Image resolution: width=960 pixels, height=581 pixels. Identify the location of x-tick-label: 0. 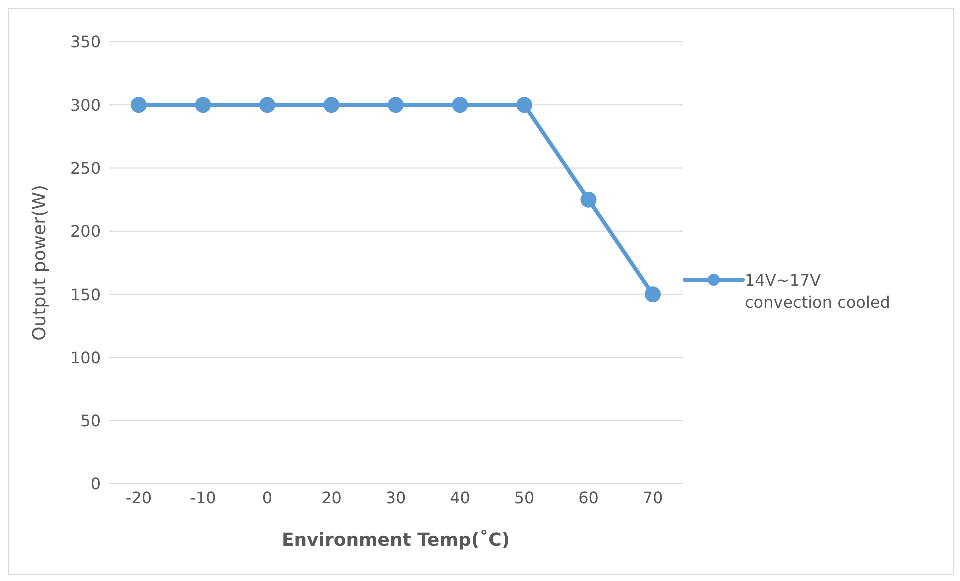
(267, 498).